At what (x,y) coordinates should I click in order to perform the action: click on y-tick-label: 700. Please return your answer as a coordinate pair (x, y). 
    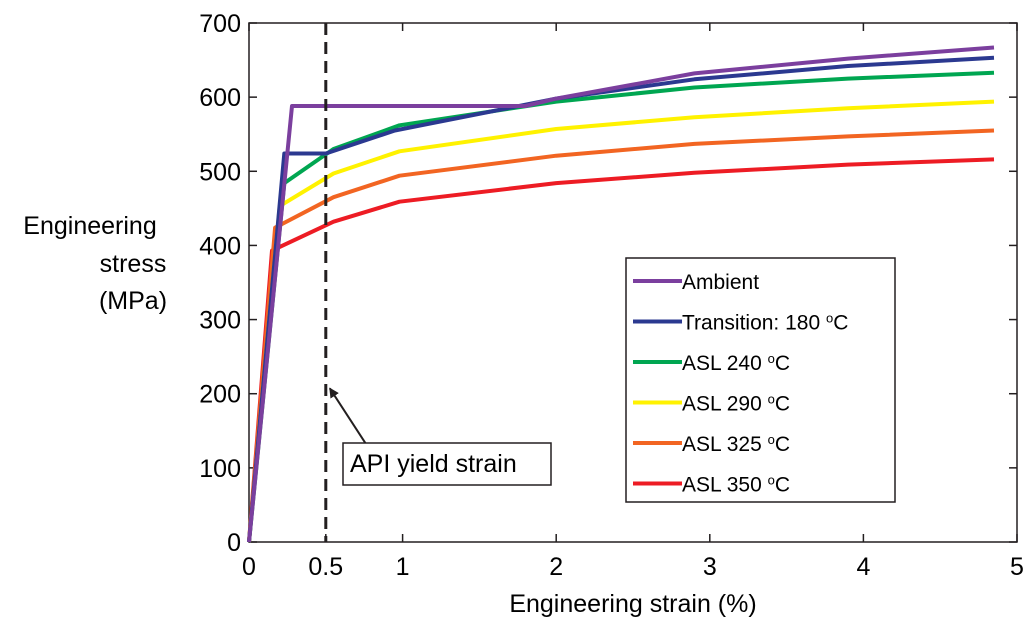
    Looking at the image, I should click on (220, 24).